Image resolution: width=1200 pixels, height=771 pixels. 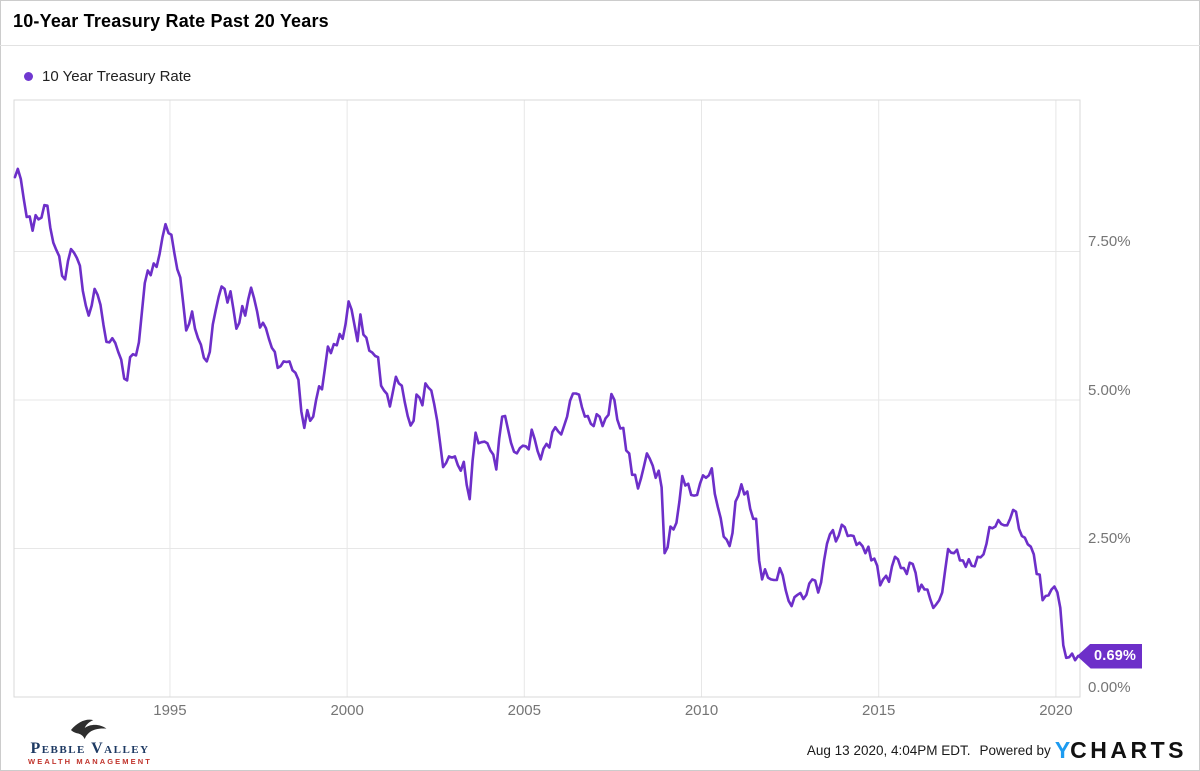 What do you see at coordinates (1109, 539) in the screenshot?
I see `y-axis-tick-label: 2.50%` at bounding box center [1109, 539].